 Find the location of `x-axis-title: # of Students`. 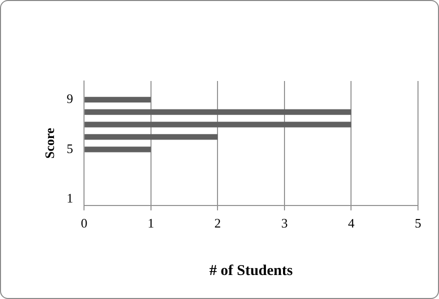

x-axis-title: # of Students is located at coordinates (251, 270).